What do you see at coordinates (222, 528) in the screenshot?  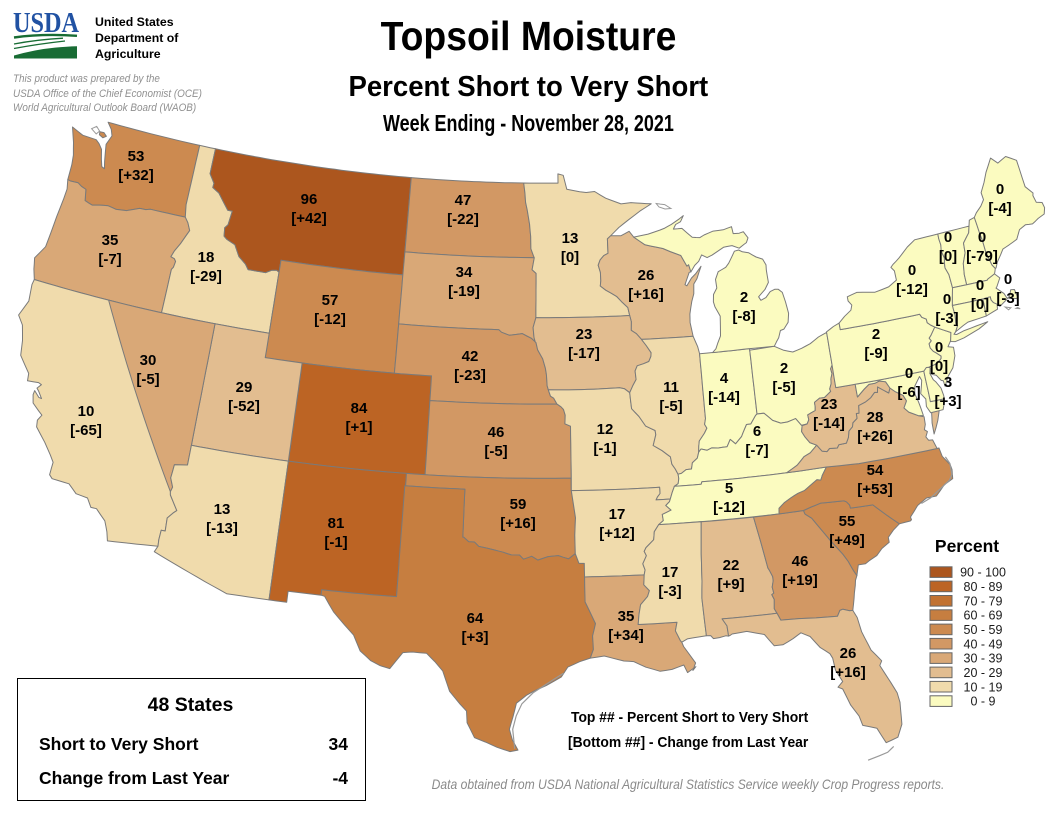 I see `svg-text: [-13]` at bounding box center [222, 528].